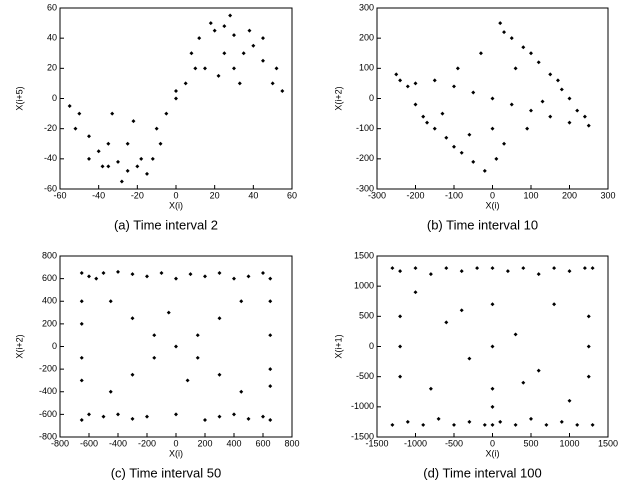 This screenshot has height=483, width=643. What do you see at coordinates (493, 453) in the screenshot?
I see `x-axis-label: X(i)` at bounding box center [493, 453].